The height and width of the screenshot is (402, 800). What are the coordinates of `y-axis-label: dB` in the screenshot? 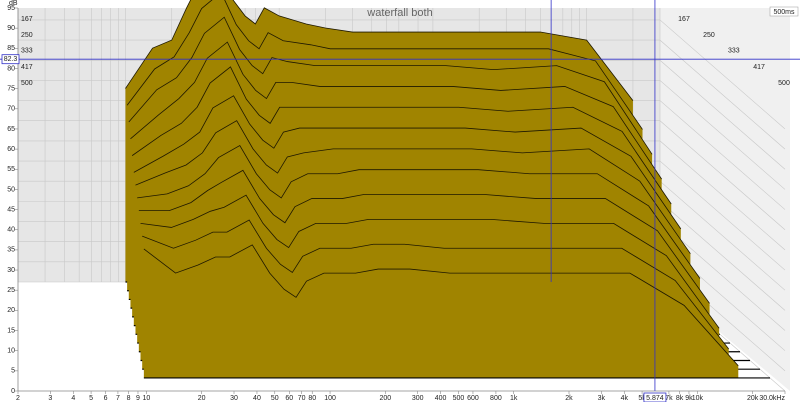 It's located at (13, 3).